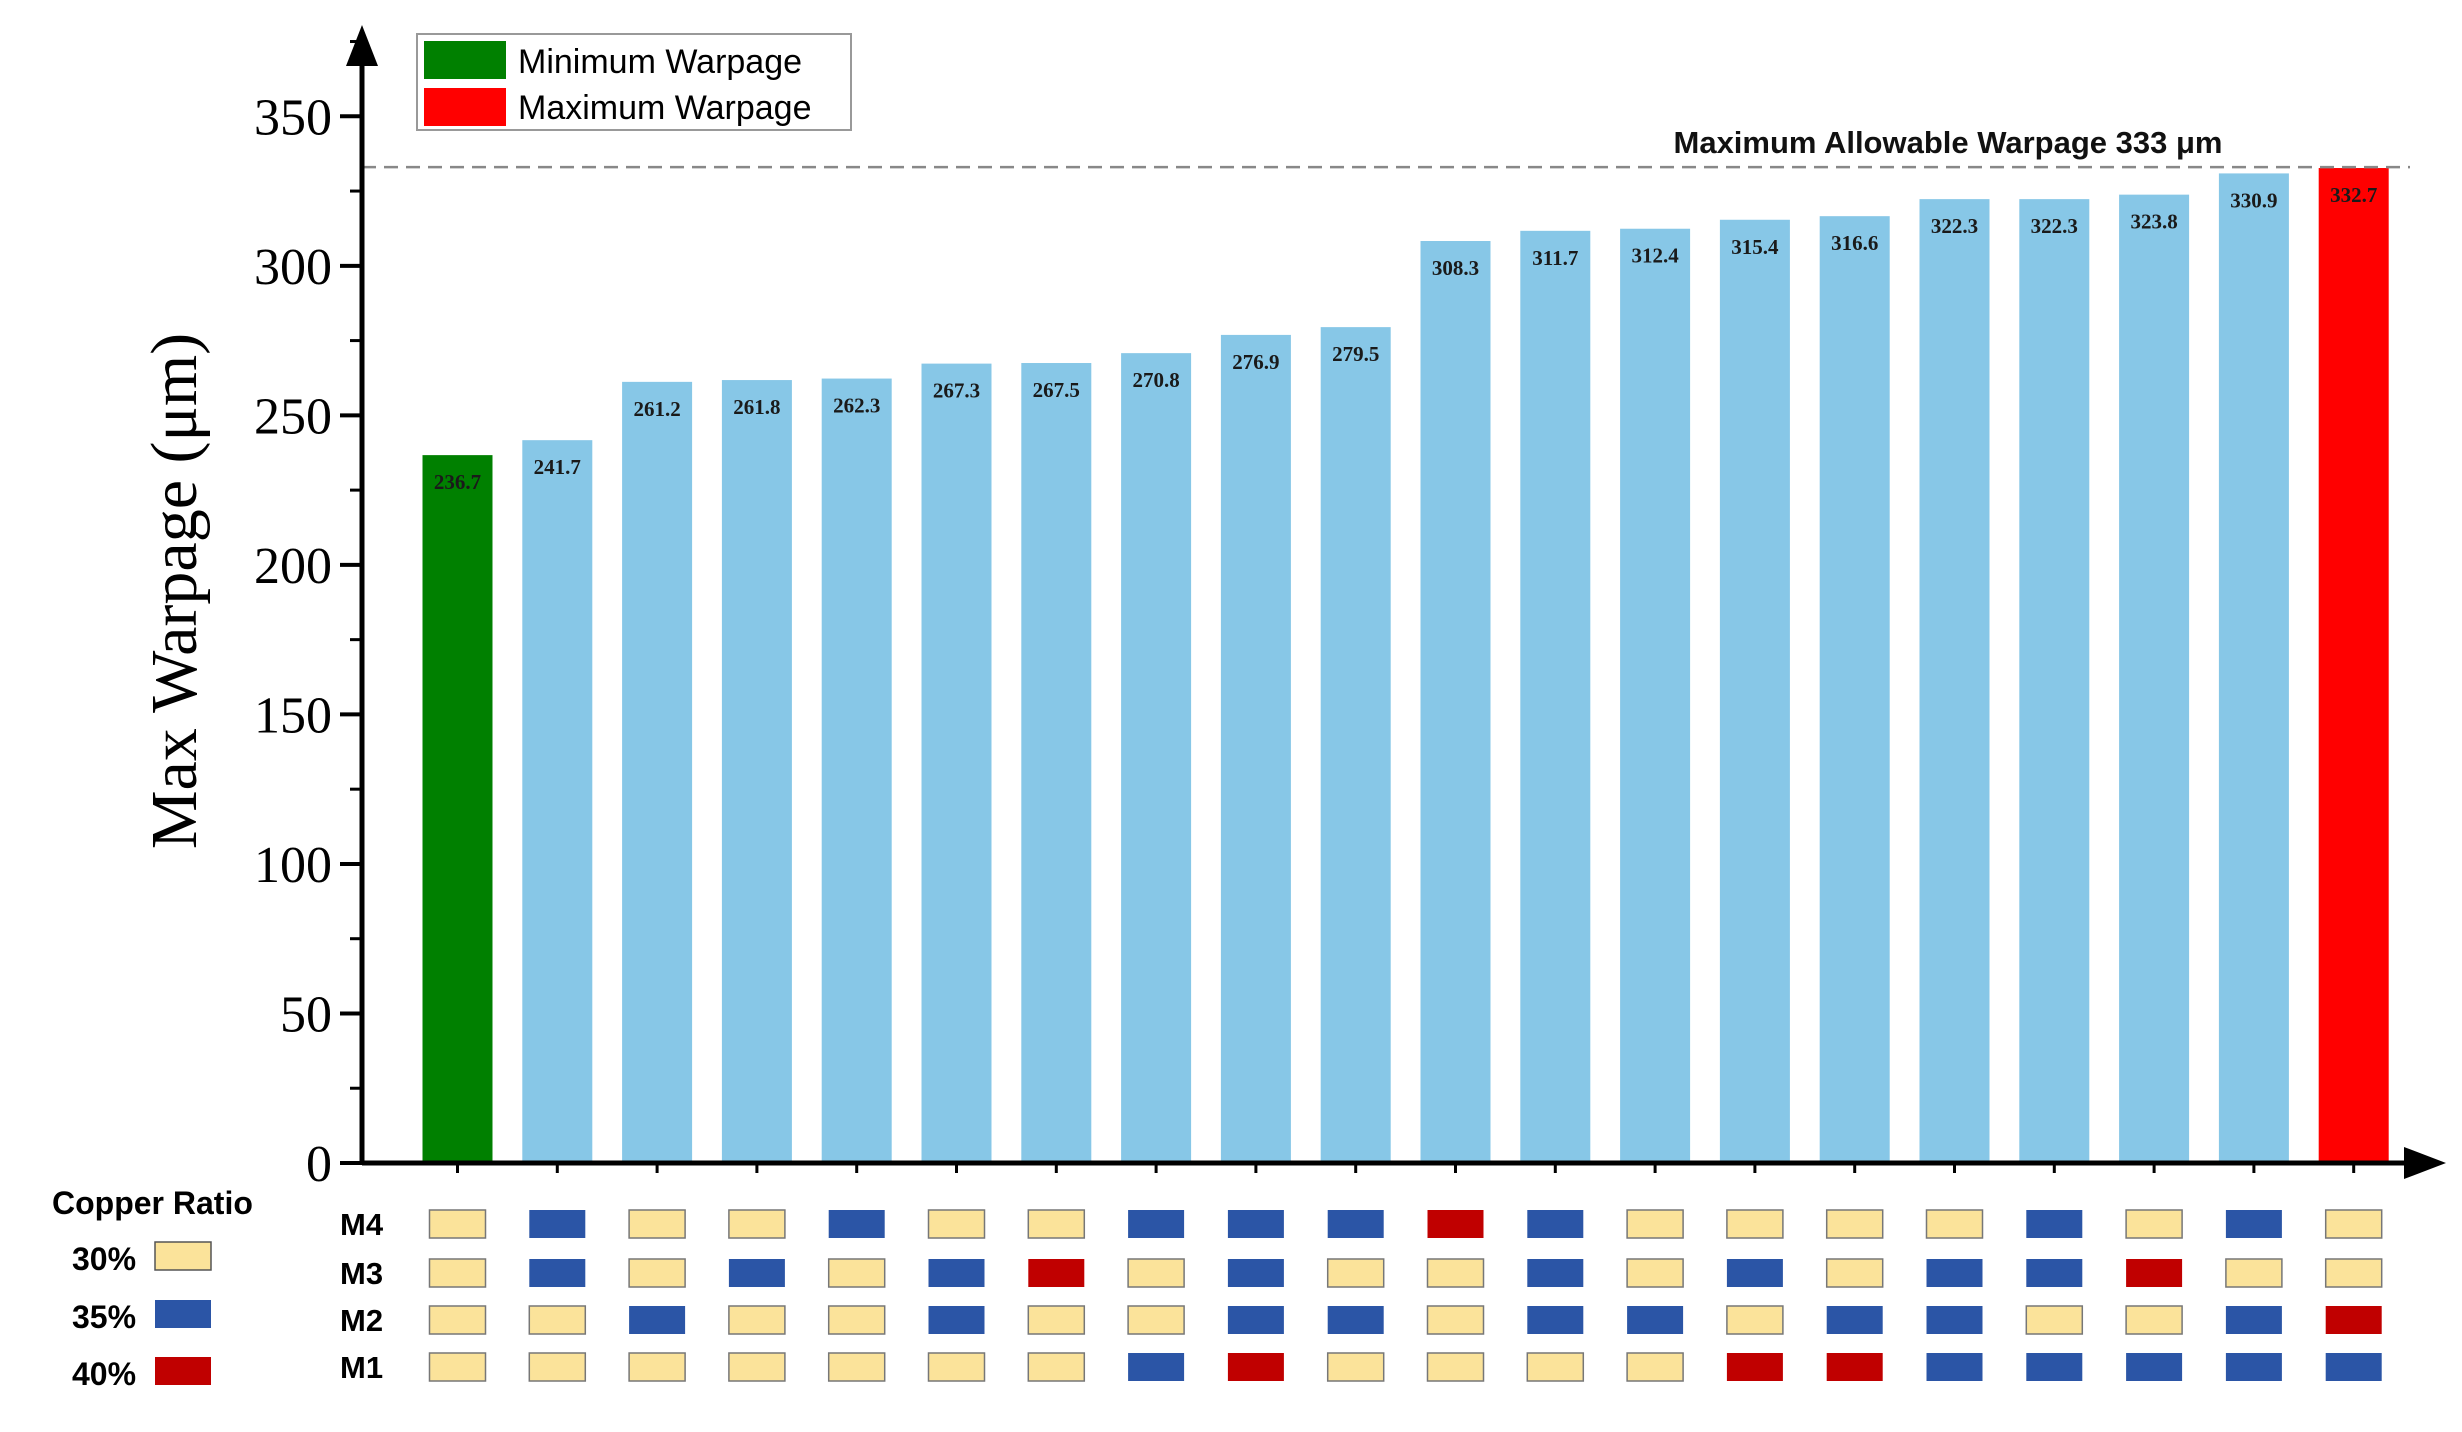  What do you see at coordinates (756, 407) in the screenshot?
I see `bar-value-label: 261.8` at bounding box center [756, 407].